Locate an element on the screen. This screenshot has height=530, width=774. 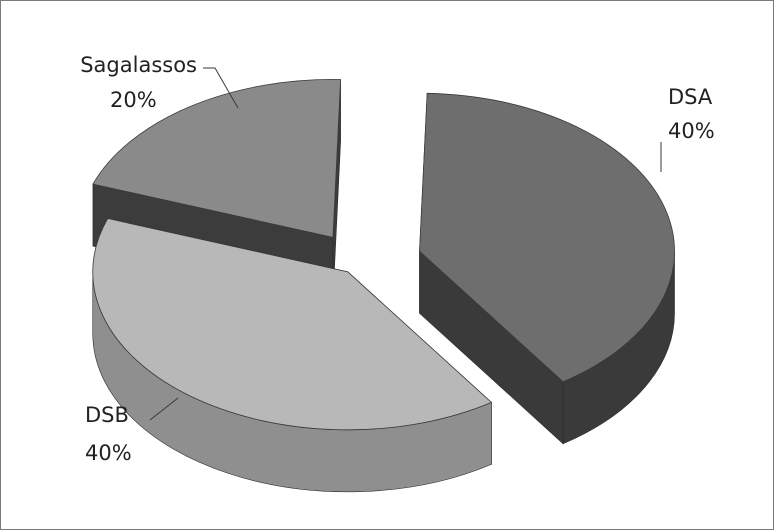
slice-label-sagalassos: Sagalassos is located at coordinates (138, 65).